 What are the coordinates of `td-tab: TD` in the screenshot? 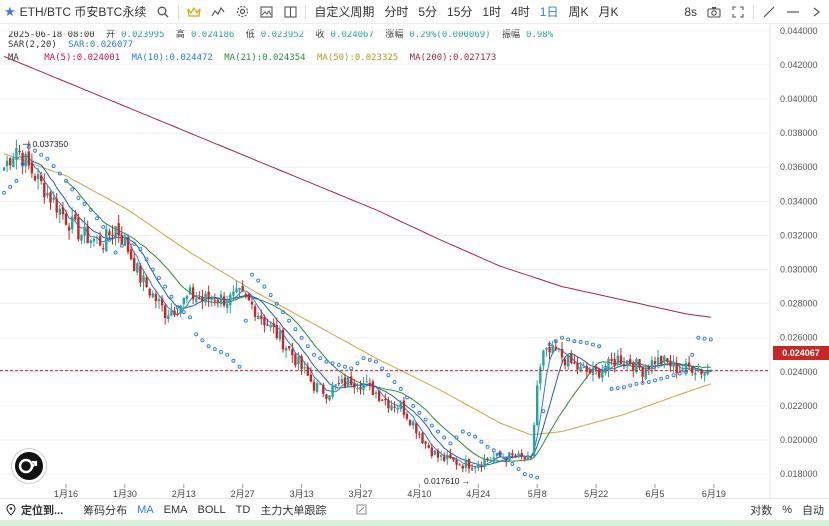 It's located at (243, 509).